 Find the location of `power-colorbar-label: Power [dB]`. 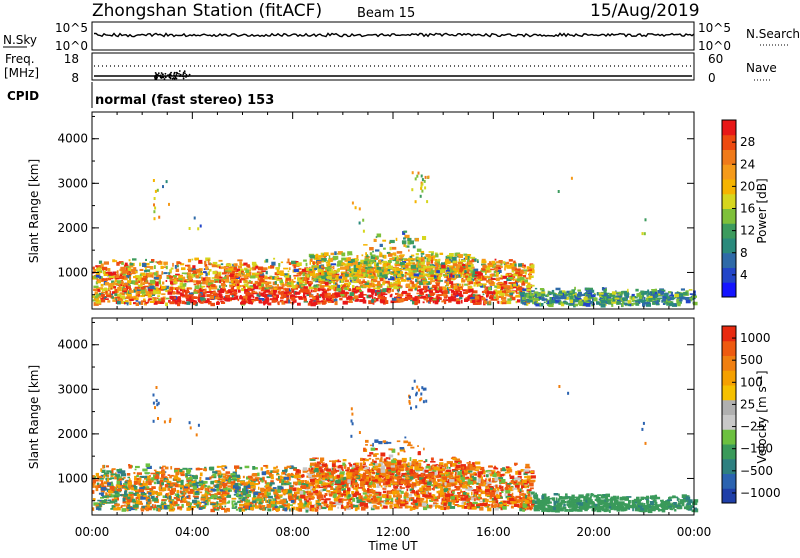

power-colorbar-label: Power [dB] is located at coordinates (762, 210).